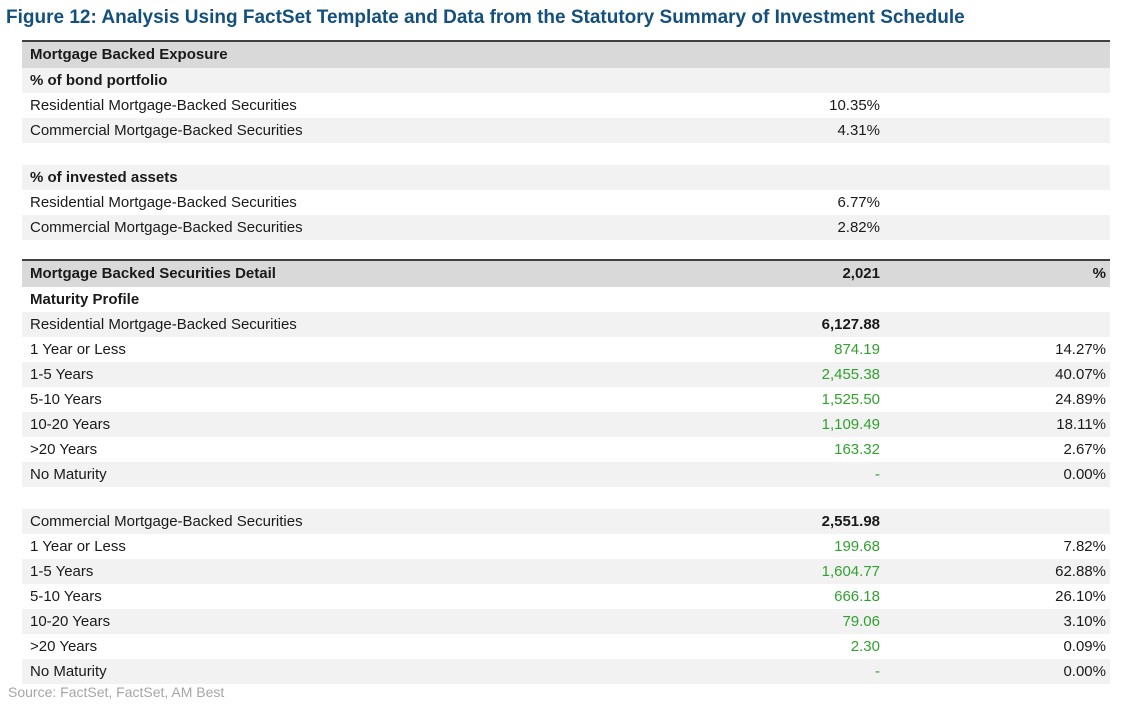 This screenshot has height=712, width=1135. What do you see at coordinates (850, 324) in the screenshot?
I see `group-total: 6,127.88` at bounding box center [850, 324].